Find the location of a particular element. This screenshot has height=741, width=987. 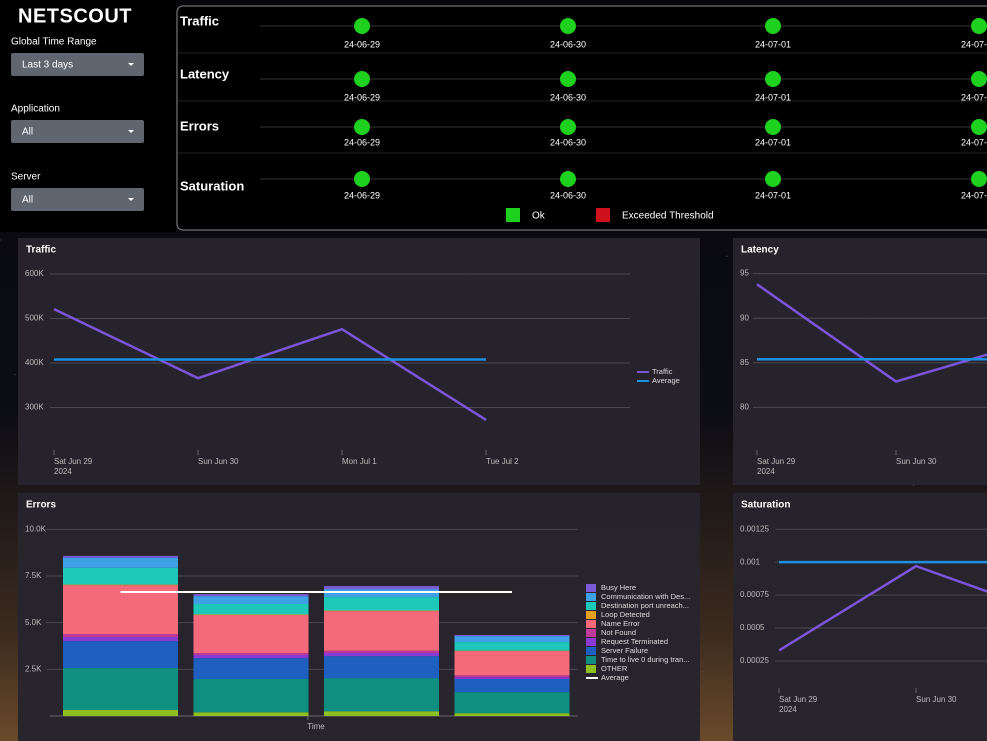

chart-panel is located at coordinates (860, 361).